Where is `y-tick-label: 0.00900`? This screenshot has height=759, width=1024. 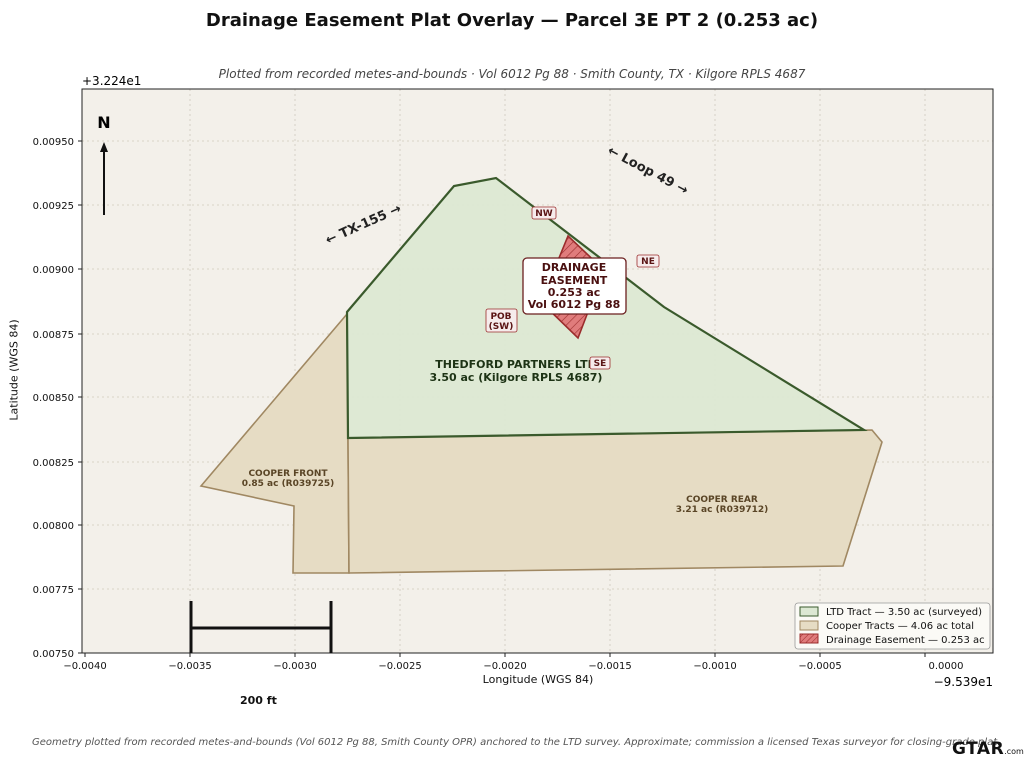 y-tick-label: 0.00900 is located at coordinates (53, 270).